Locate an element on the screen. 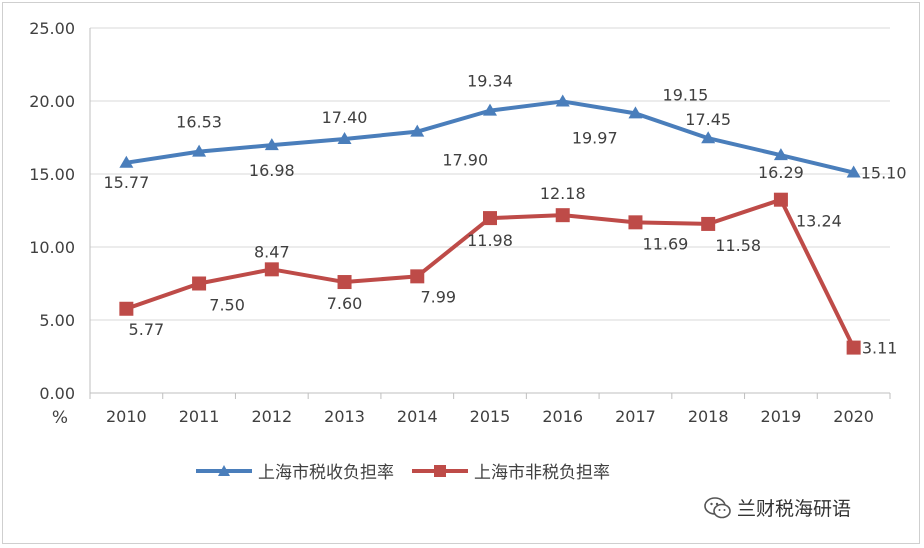  data-label-tax: 17.40 is located at coordinates (345, 117).